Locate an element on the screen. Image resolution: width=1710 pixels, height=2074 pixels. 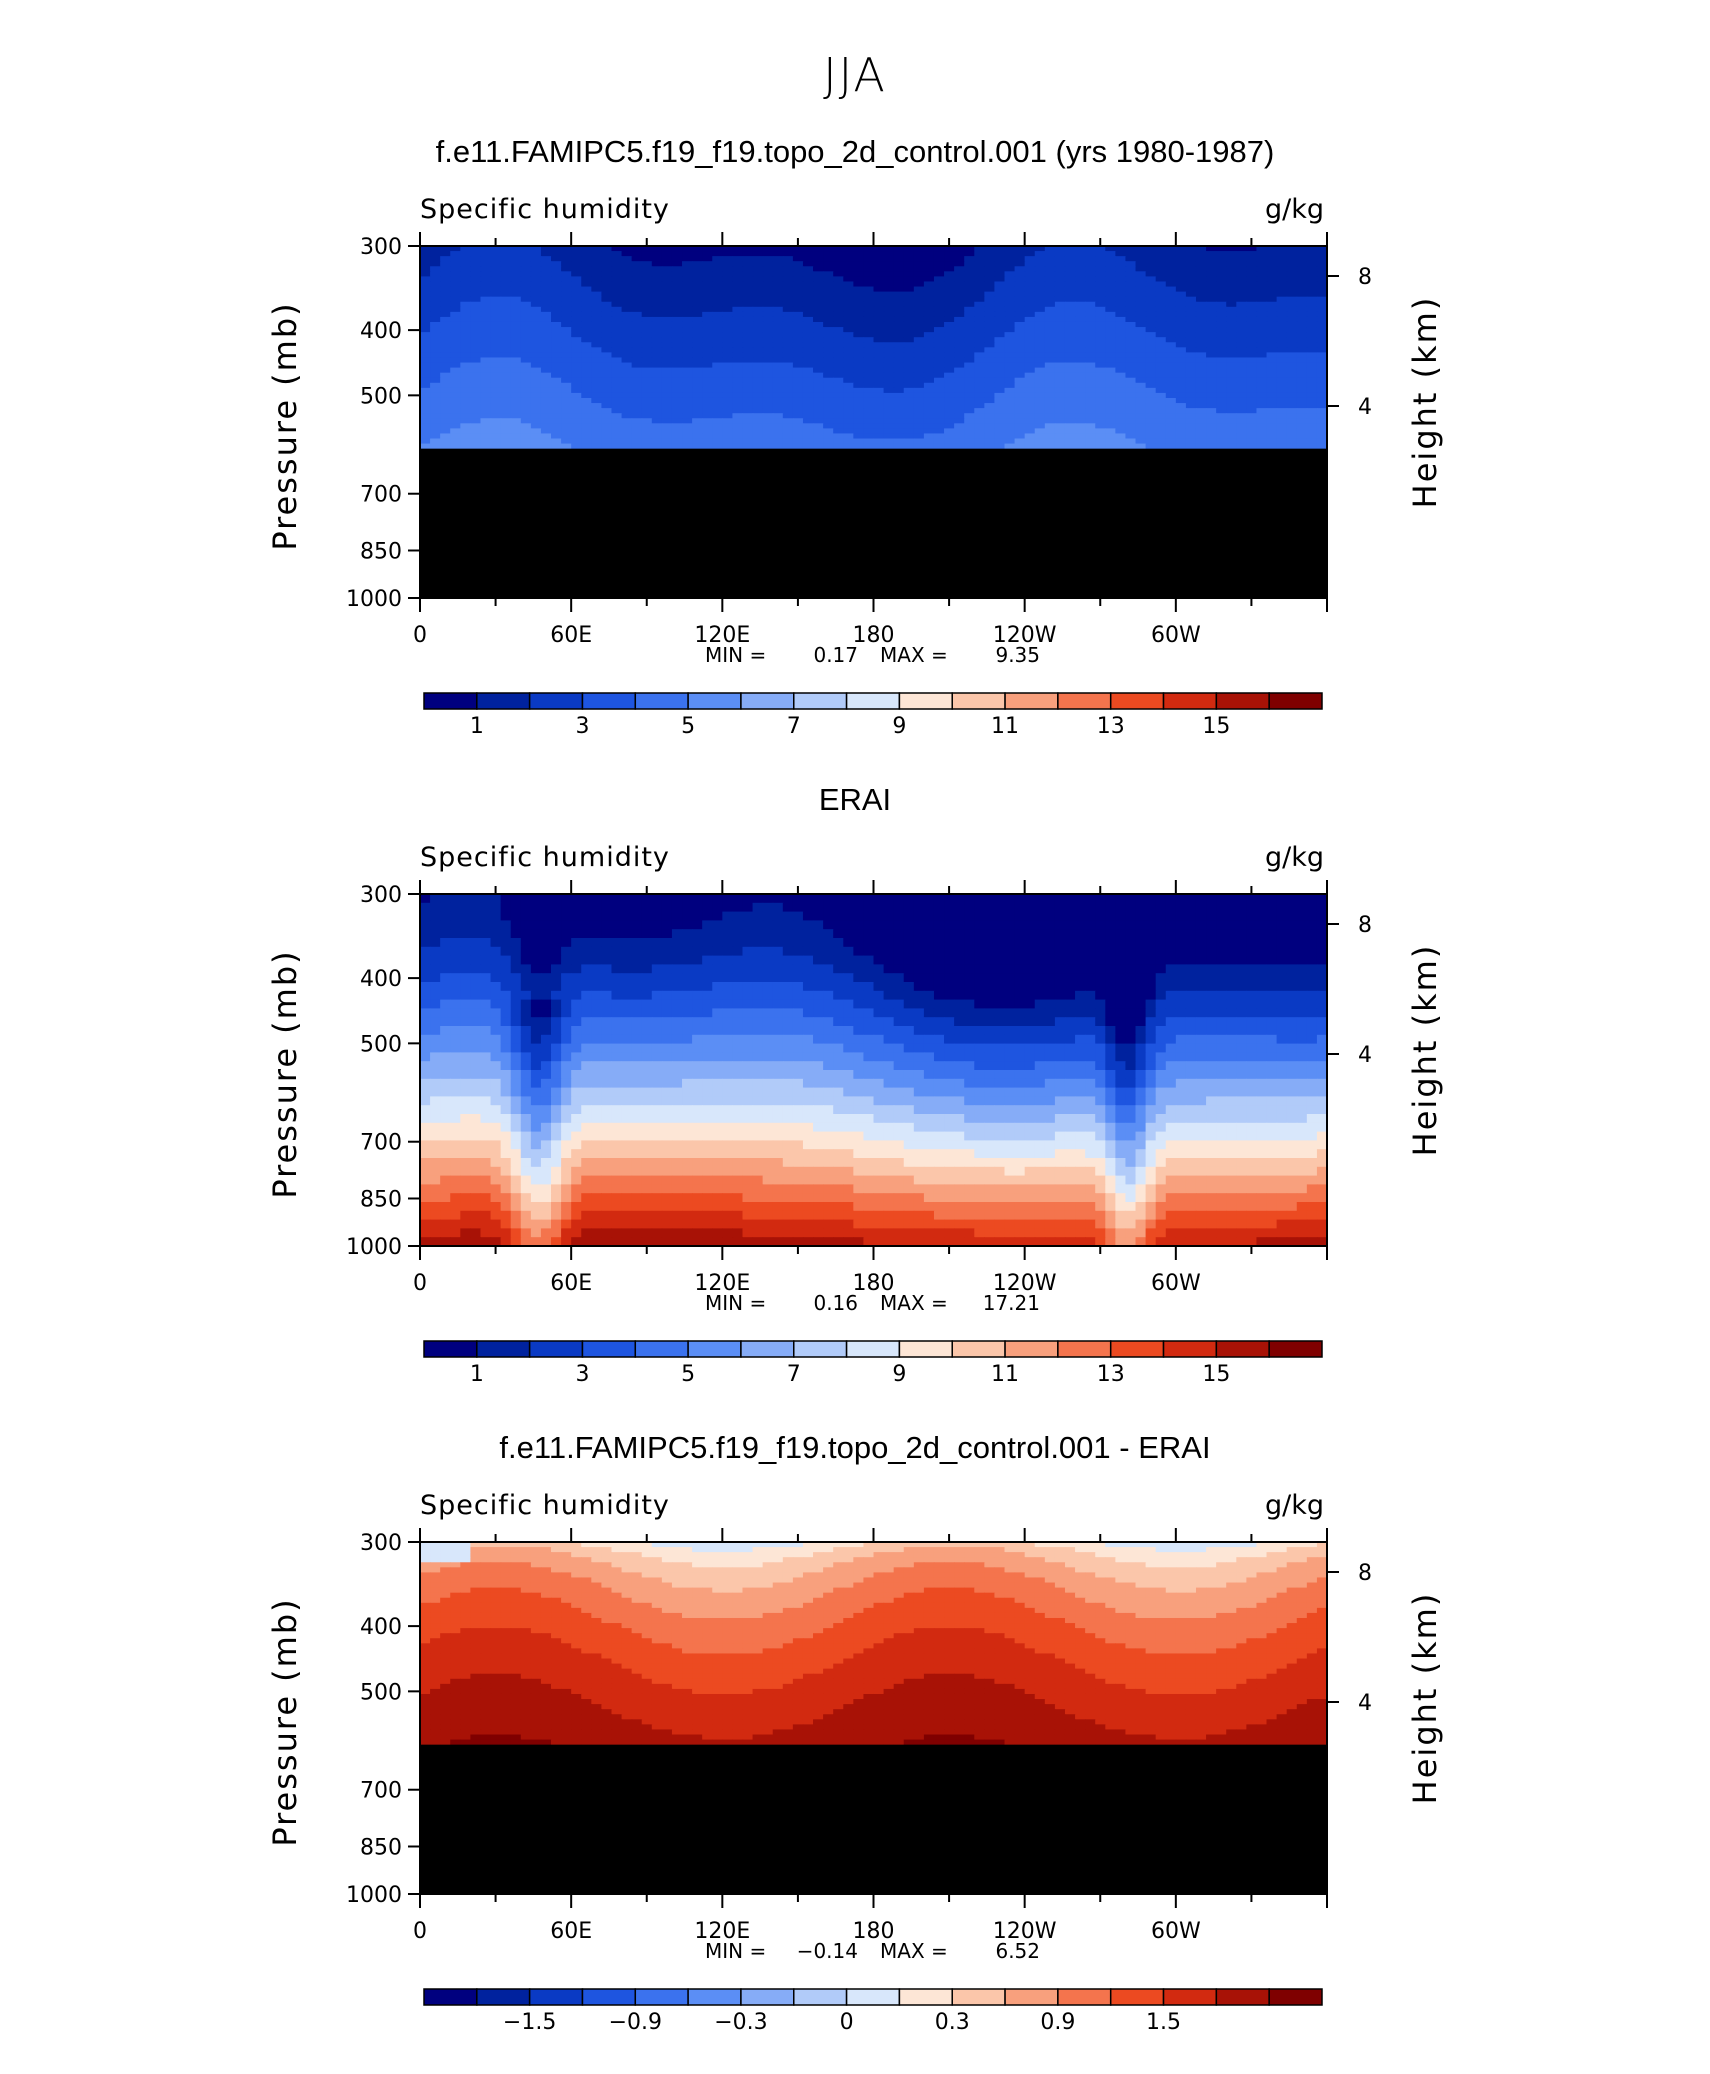
colorbar-box is located at coordinates (820, 701).